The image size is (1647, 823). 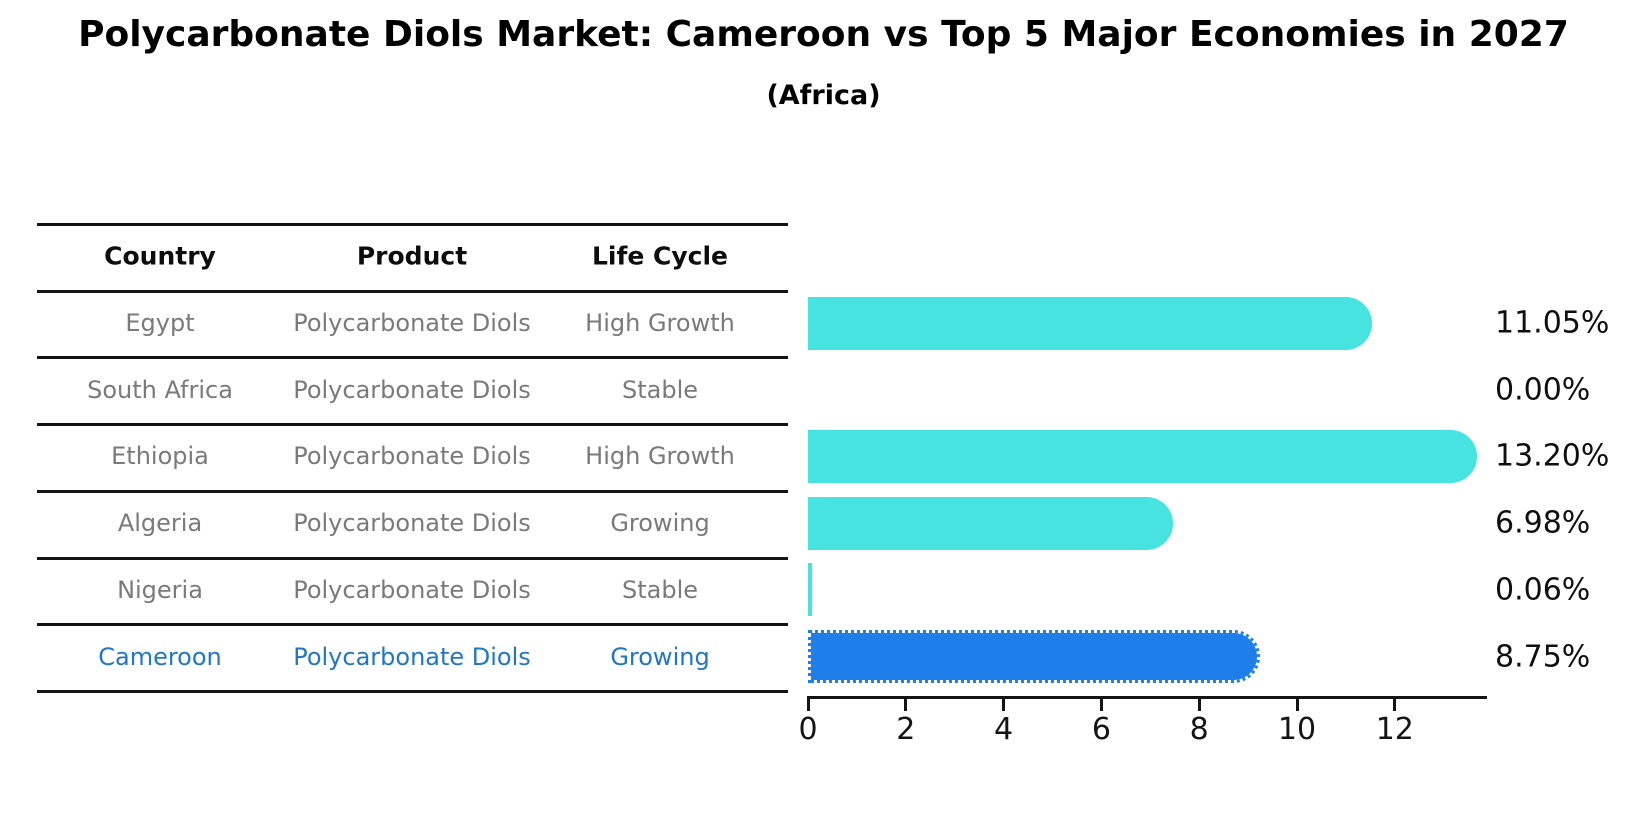 What do you see at coordinates (160, 389) in the screenshot?
I see `table-cell-country-south-africa: South Africa` at bounding box center [160, 389].